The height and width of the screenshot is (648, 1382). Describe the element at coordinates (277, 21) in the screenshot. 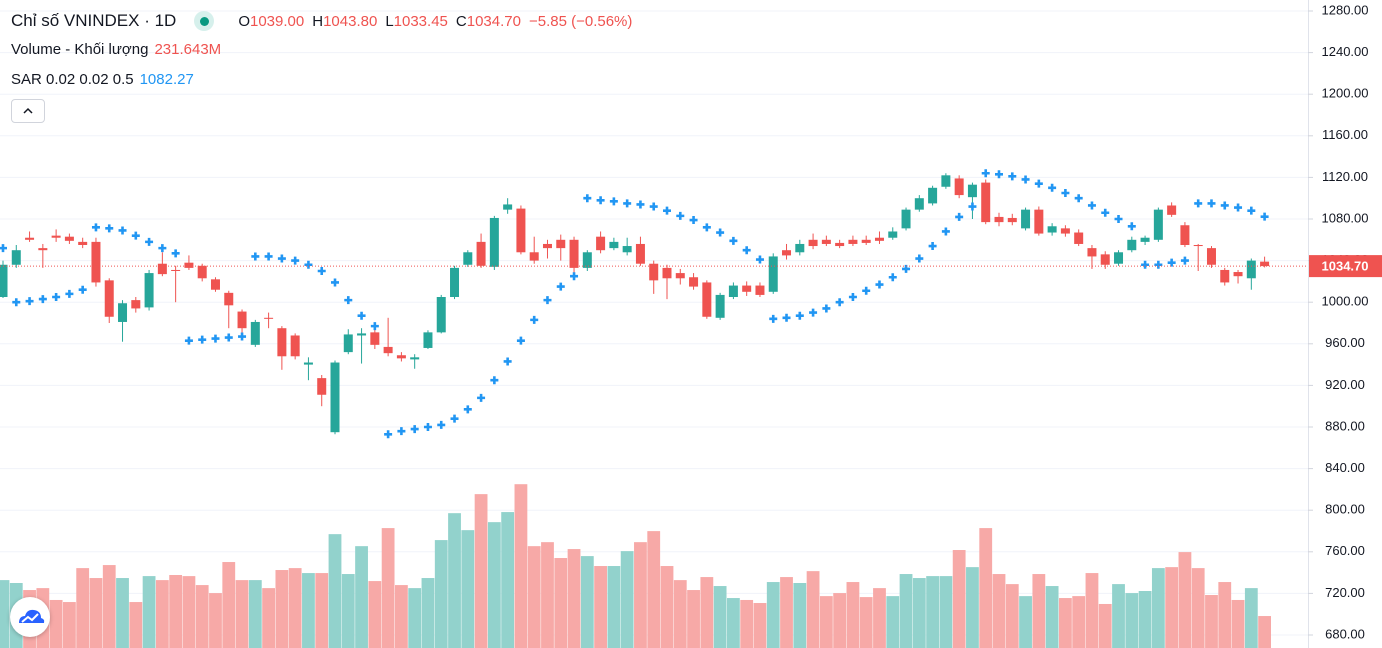

I see `open-value: 1039.00` at that location.